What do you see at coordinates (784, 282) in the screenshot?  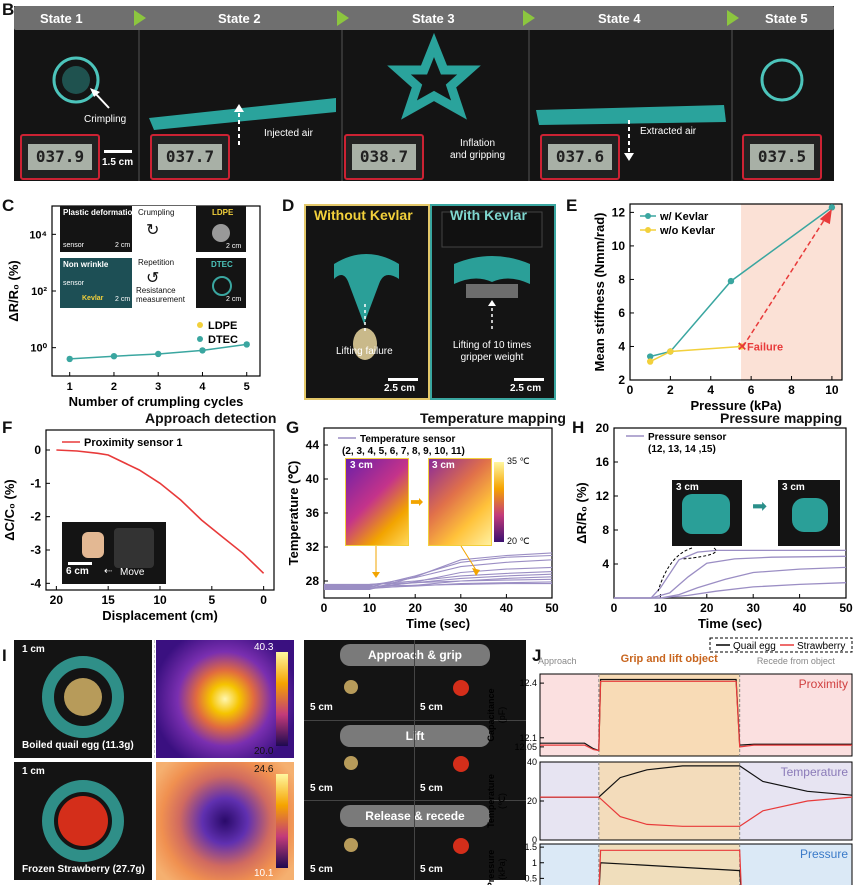 I see `trend-arrow` at bounding box center [784, 282].